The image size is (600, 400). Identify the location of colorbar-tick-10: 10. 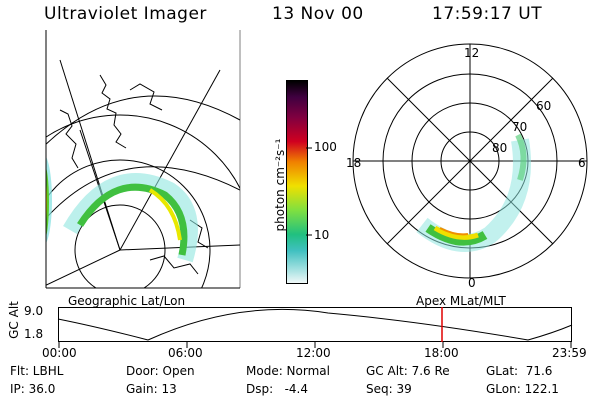
(322, 235).